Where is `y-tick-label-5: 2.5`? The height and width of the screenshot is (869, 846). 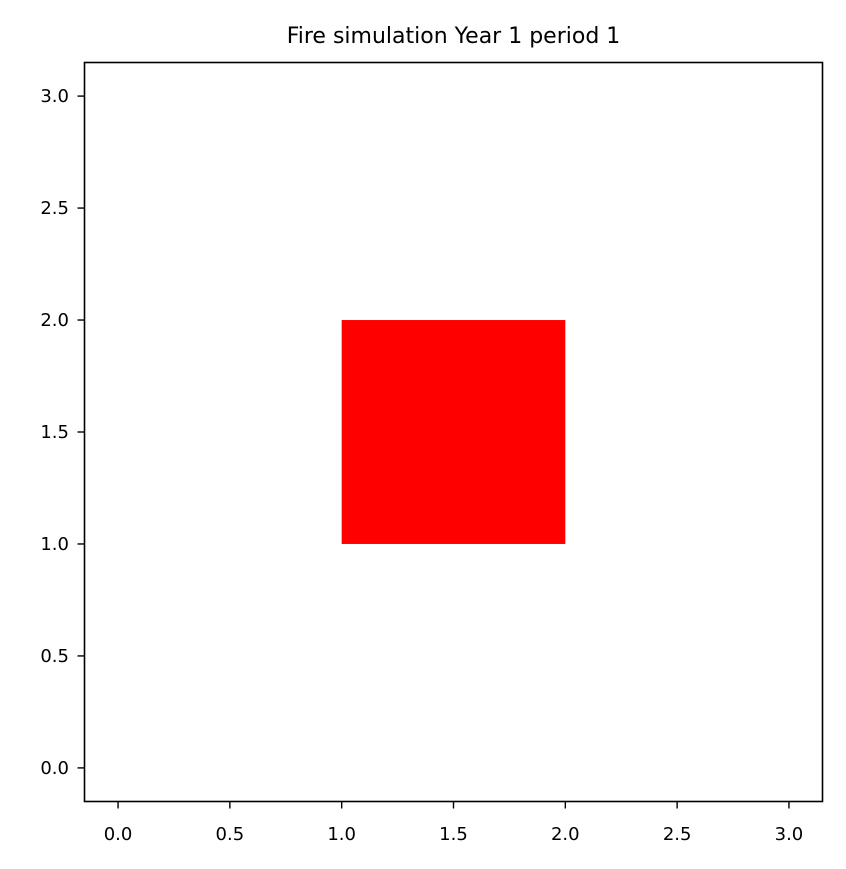 y-tick-label-5: 2.5 is located at coordinates (54, 208).